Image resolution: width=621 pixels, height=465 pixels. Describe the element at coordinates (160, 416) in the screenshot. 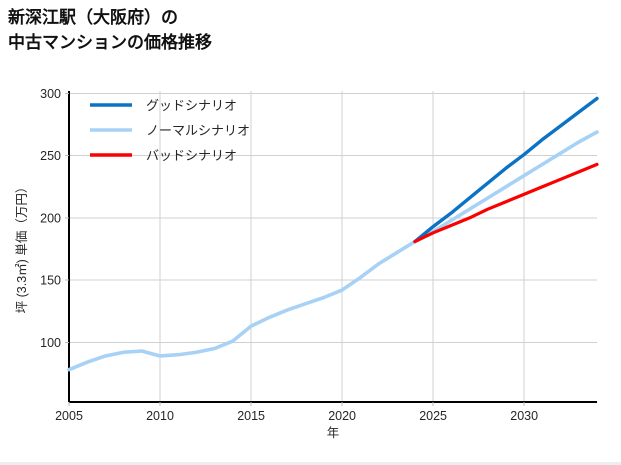

I see `x-tick-label: 2010` at that location.